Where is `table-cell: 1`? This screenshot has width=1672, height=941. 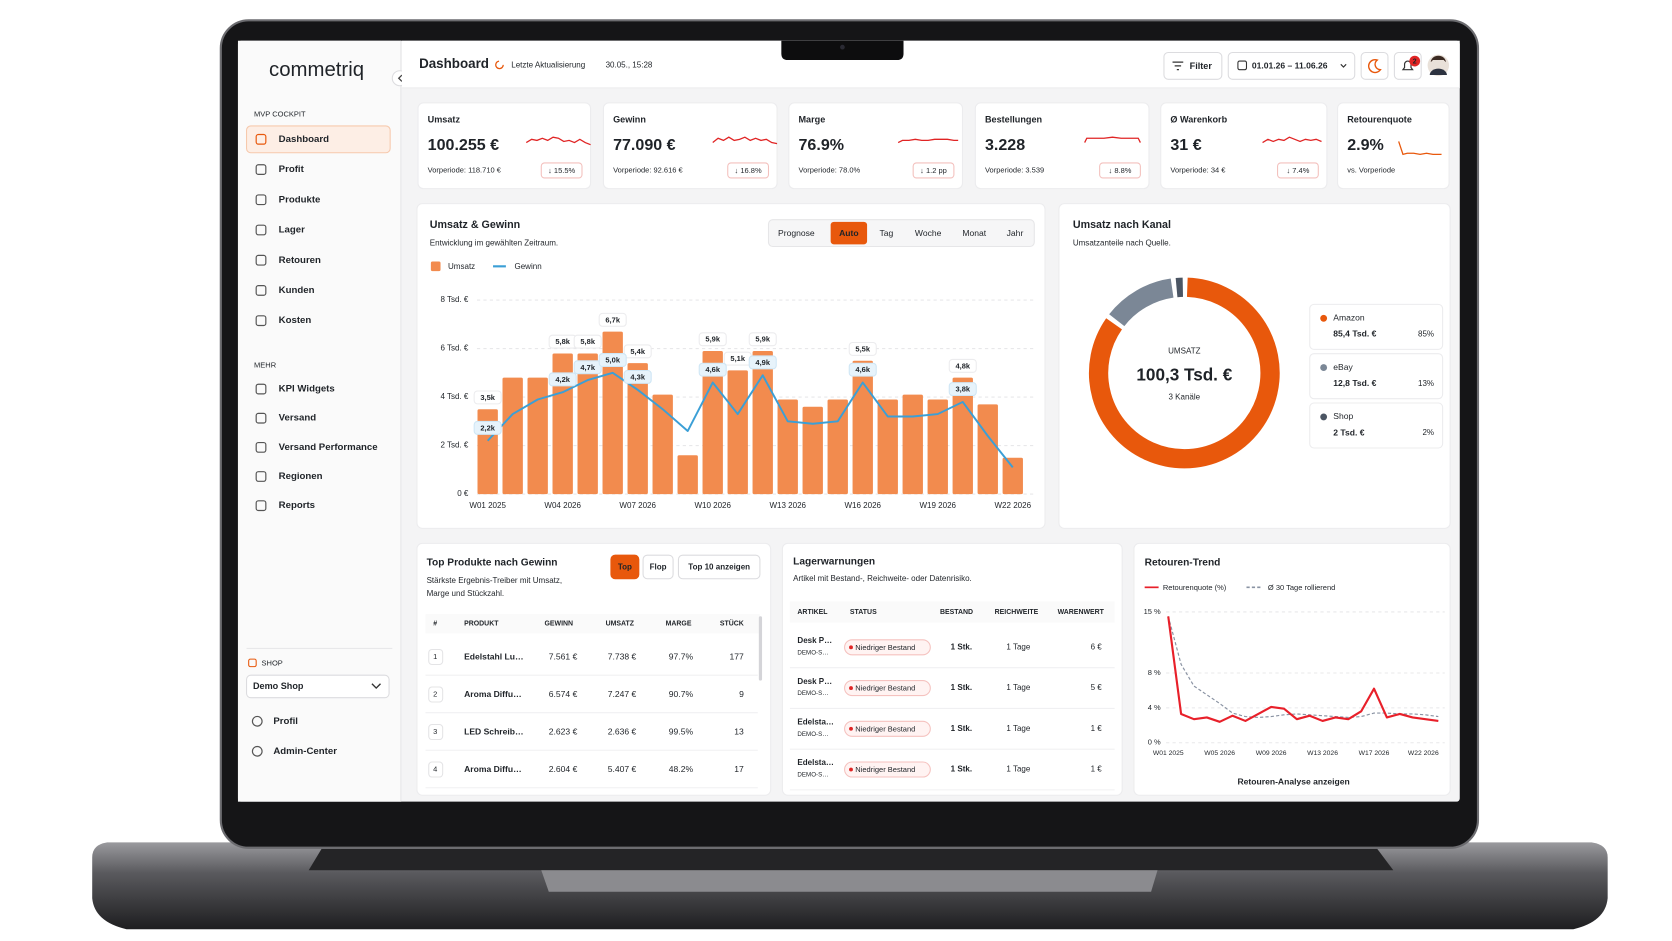
table-cell: 1 is located at coordinates (435, 656).